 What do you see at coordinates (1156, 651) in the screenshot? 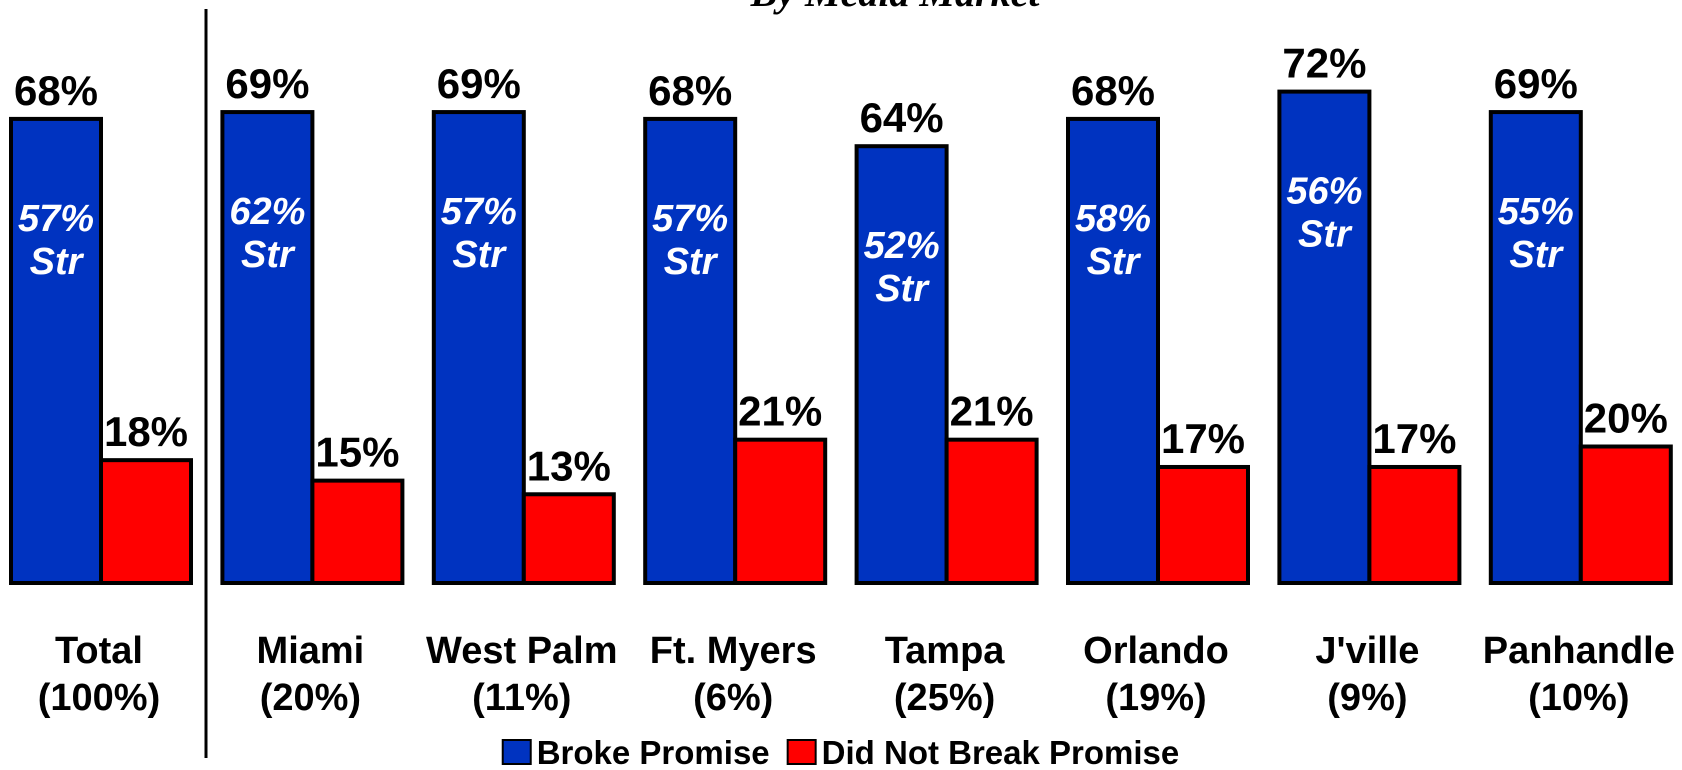
I see `x-tick-label: Orlando` at bounding box center [1156, 651].